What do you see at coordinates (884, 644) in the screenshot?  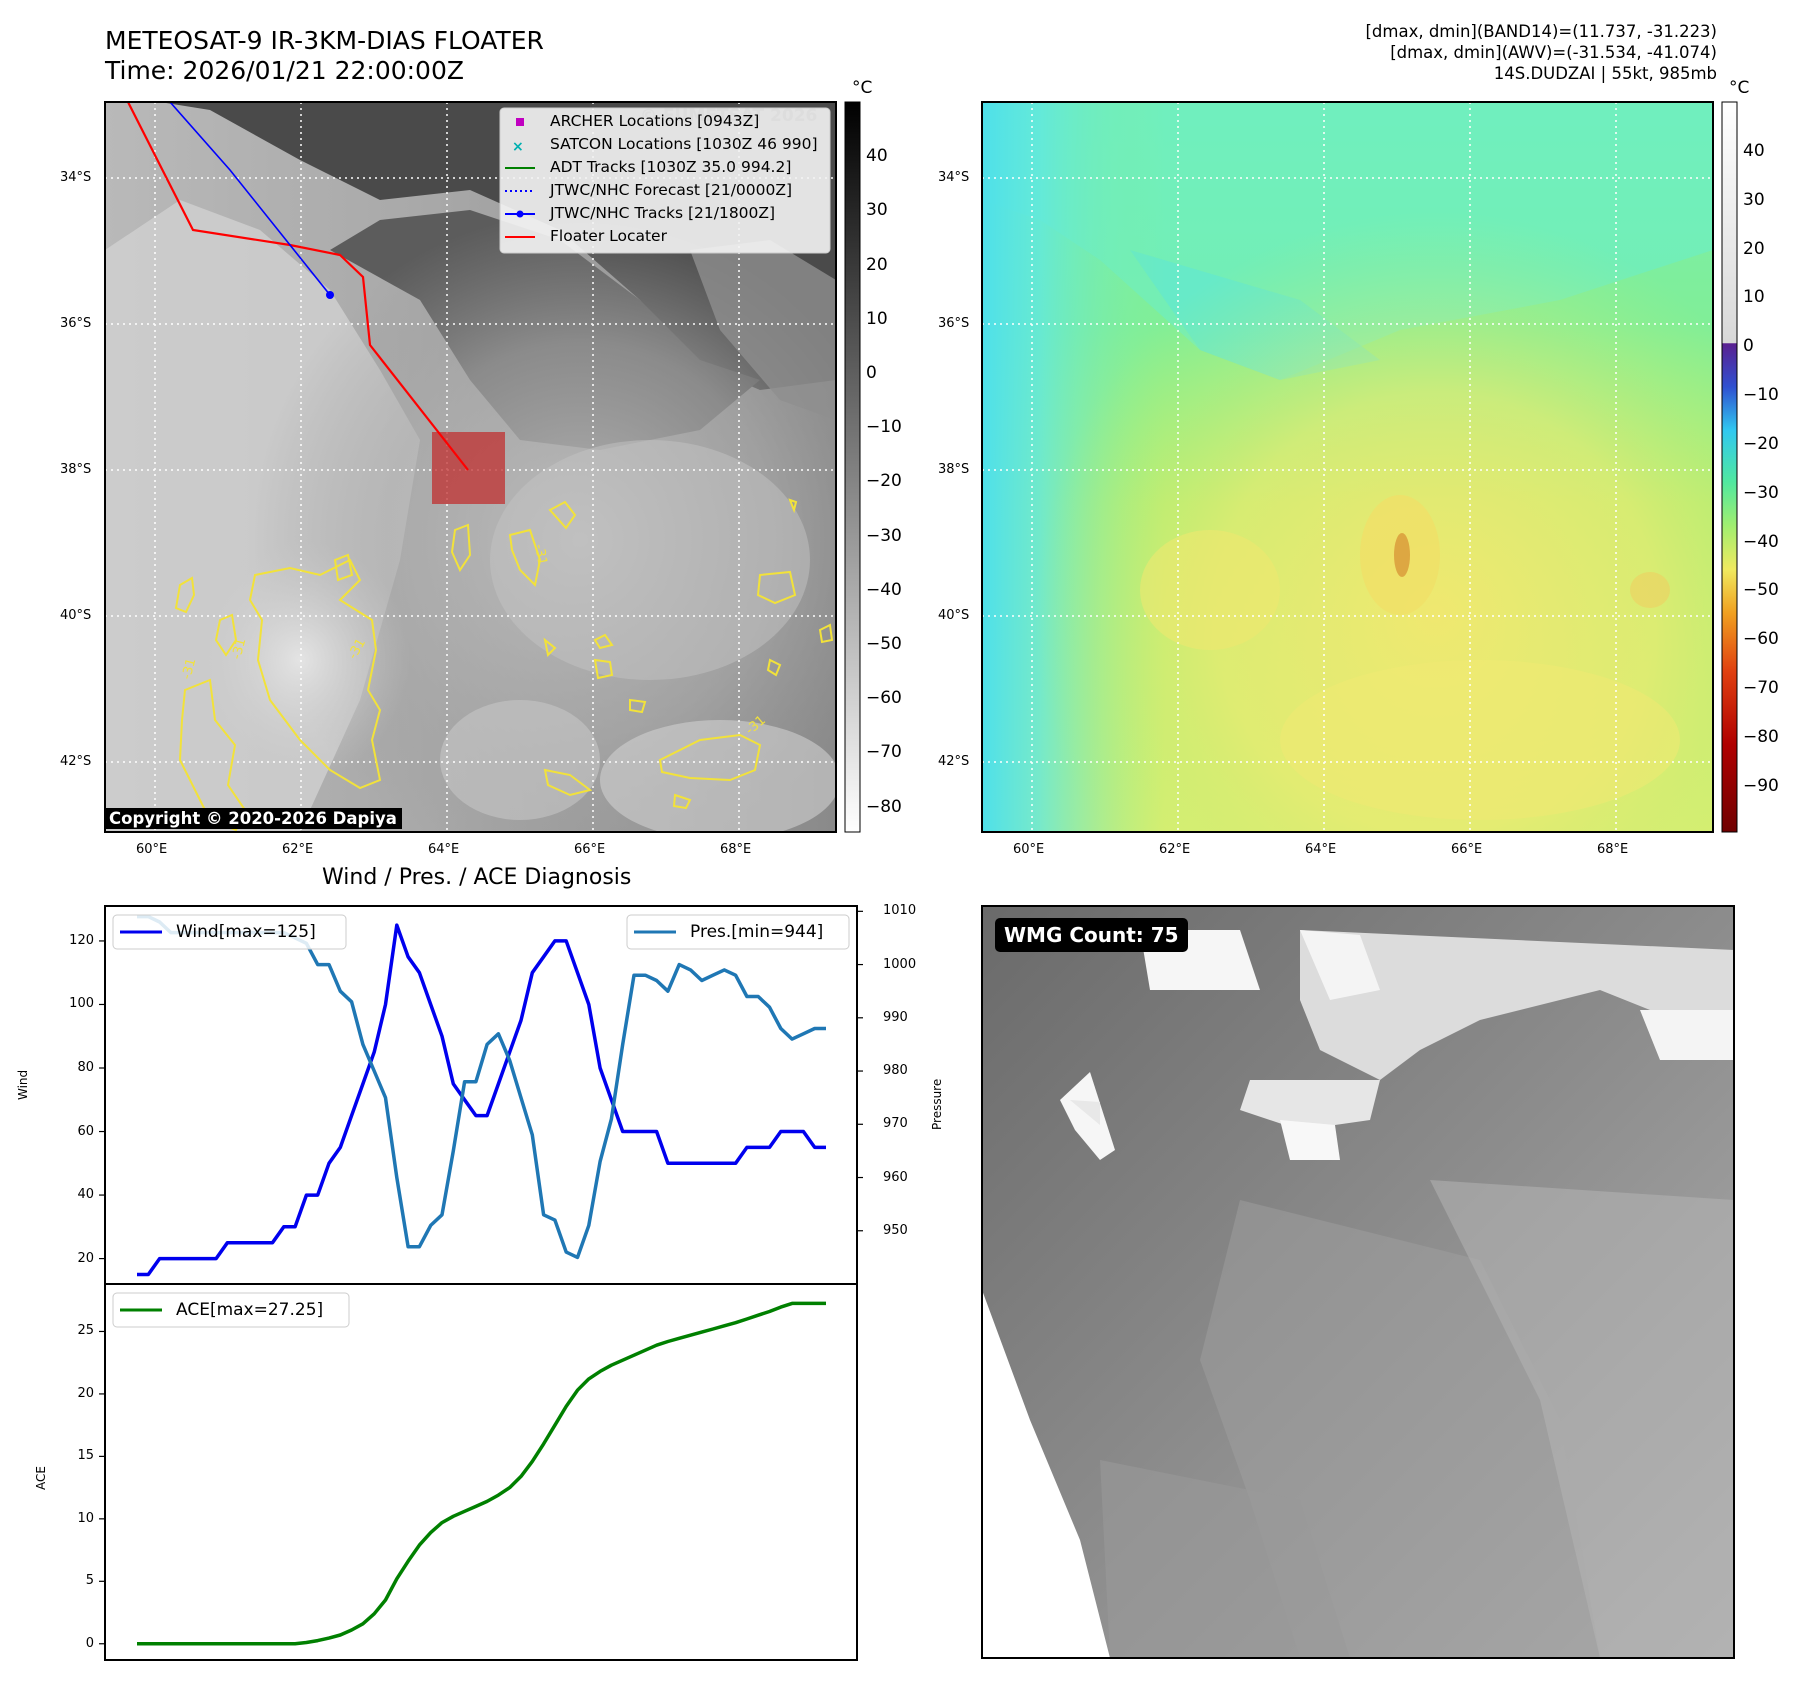 I see `ir-colorbar-tick: −50` at bounding box center [884, 644].